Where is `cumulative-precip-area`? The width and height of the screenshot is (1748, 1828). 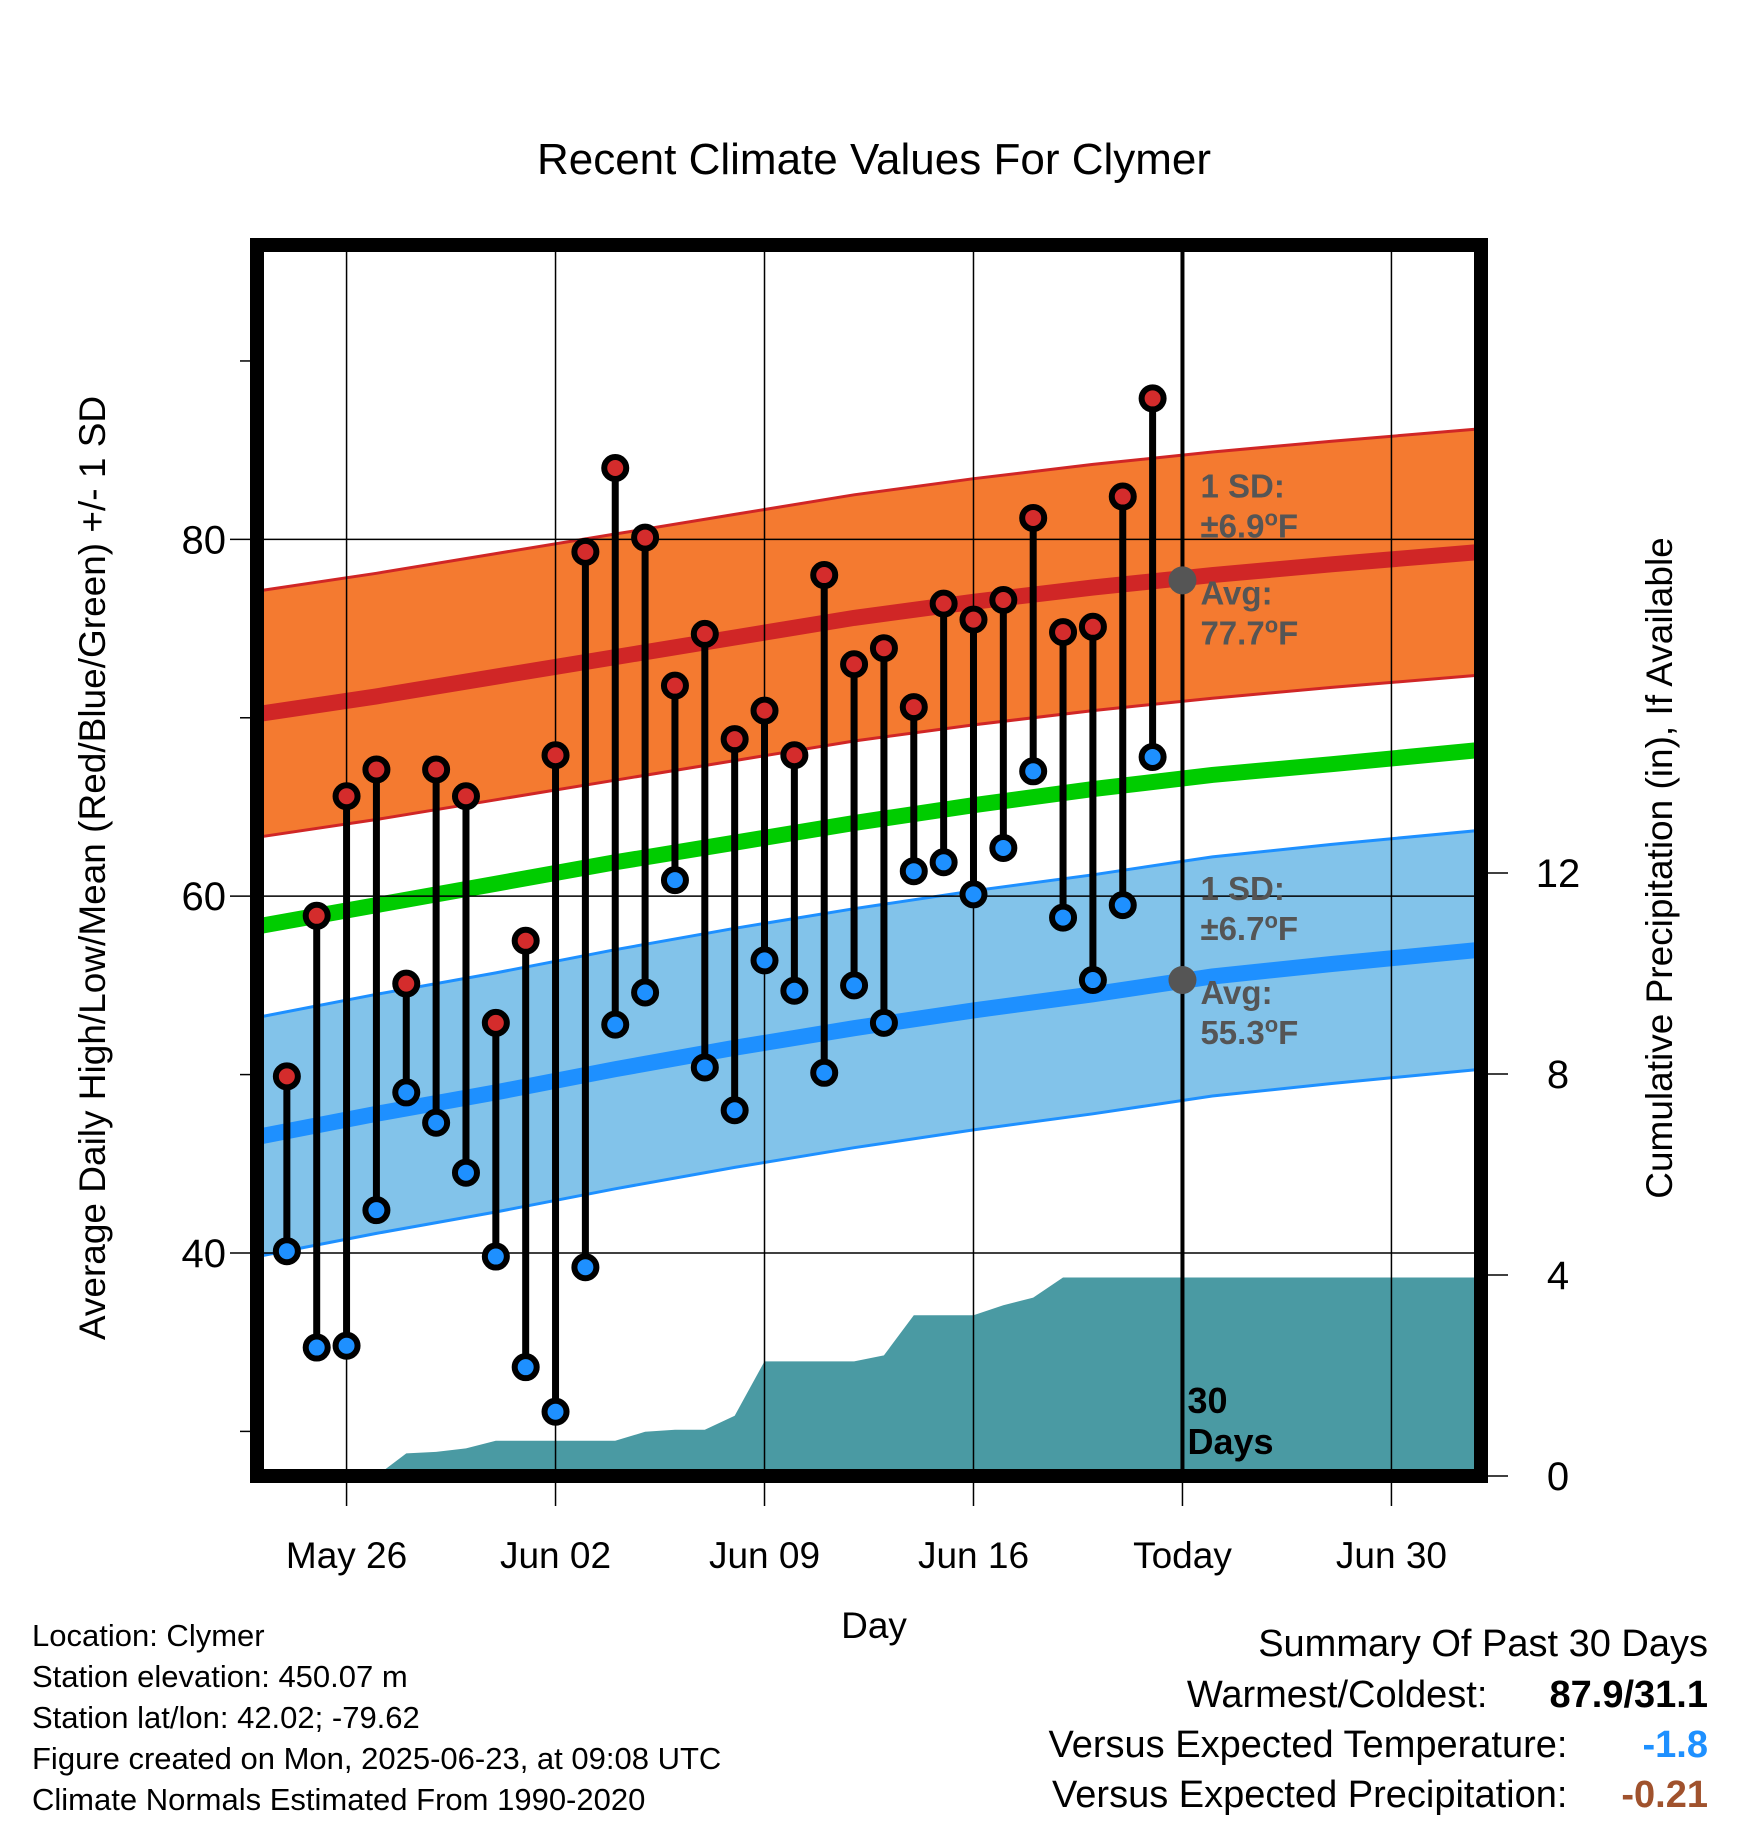
cumulative-precip-area is located at coordinates (869, 1376).